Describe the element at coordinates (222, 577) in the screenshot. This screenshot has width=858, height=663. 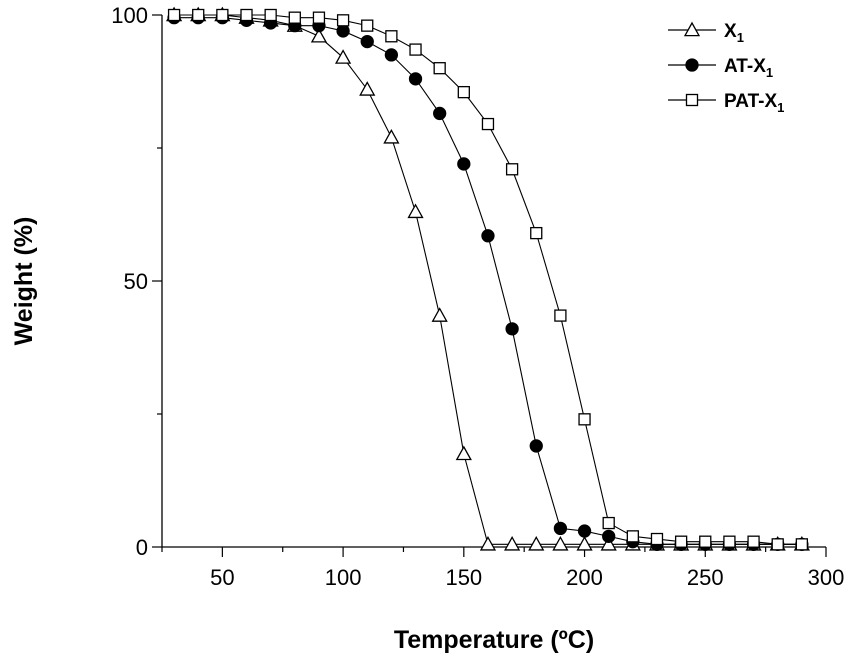
I see `x-tick-label: 50` at that location.